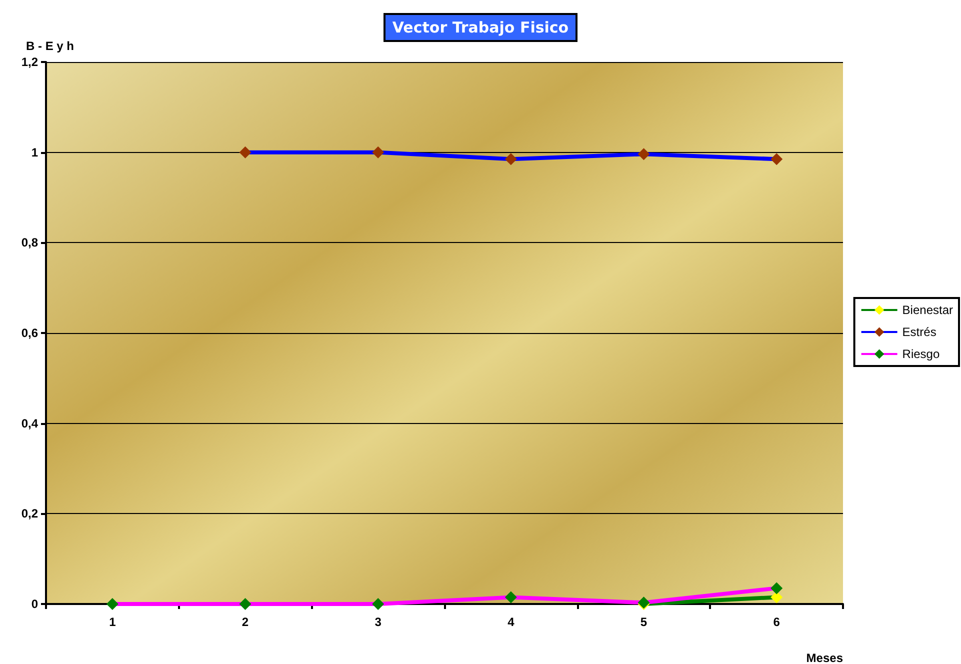 The height and width of the screenshot is (664, 961). I want to click on chart-title: Vector Trabajo Fisico, so click(480, 27).